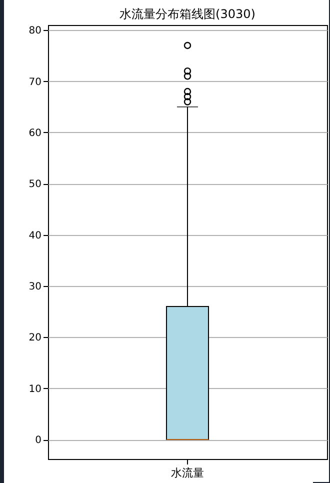 The image size is (330, 483). Describe the element at coordinates (188, 14) in the screenshot. I see `chart-title: 水流量分布箱线图(3030)` at that location.